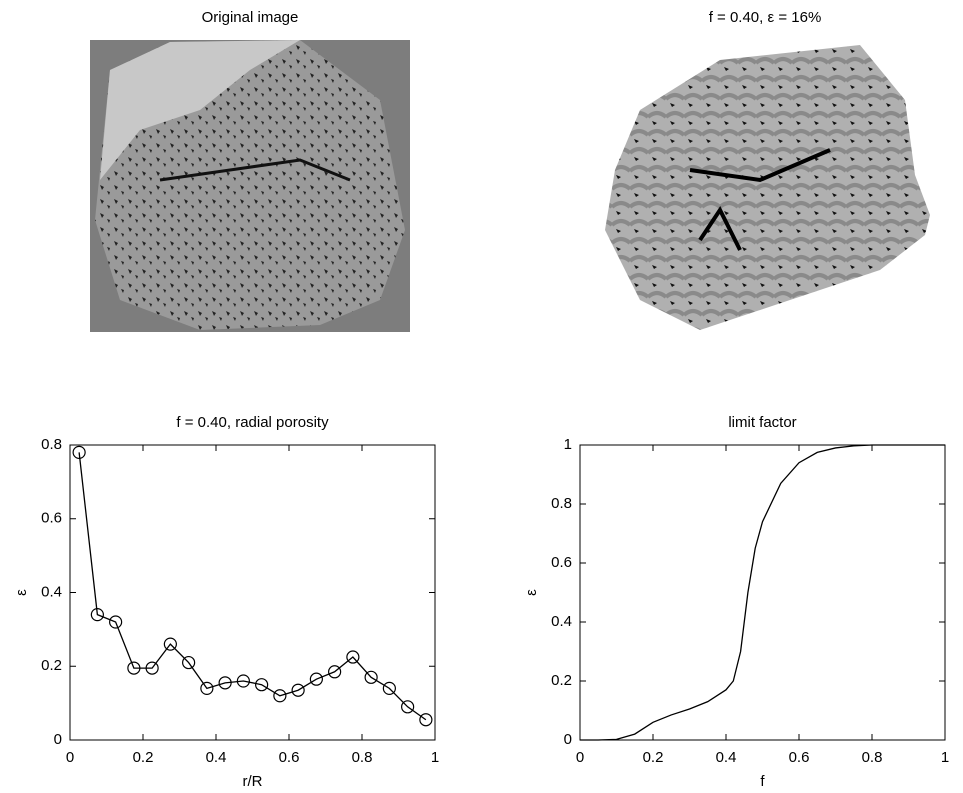 The height and width of the screenshot is (793, 963). I want to click on x-axis-label: f, so click(762, 781).